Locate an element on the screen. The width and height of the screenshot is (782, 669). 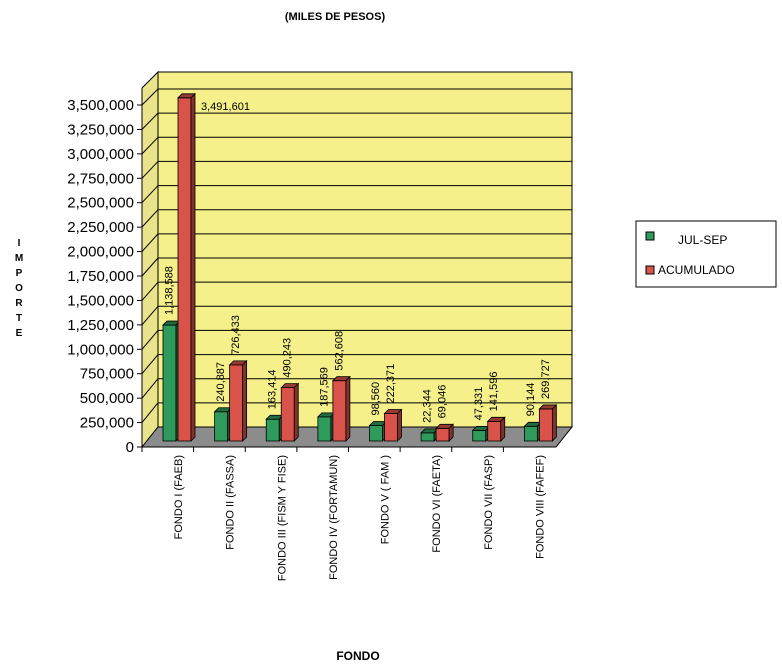
y-tick-label: 2,000,000 is located at coordinates (100, 252).